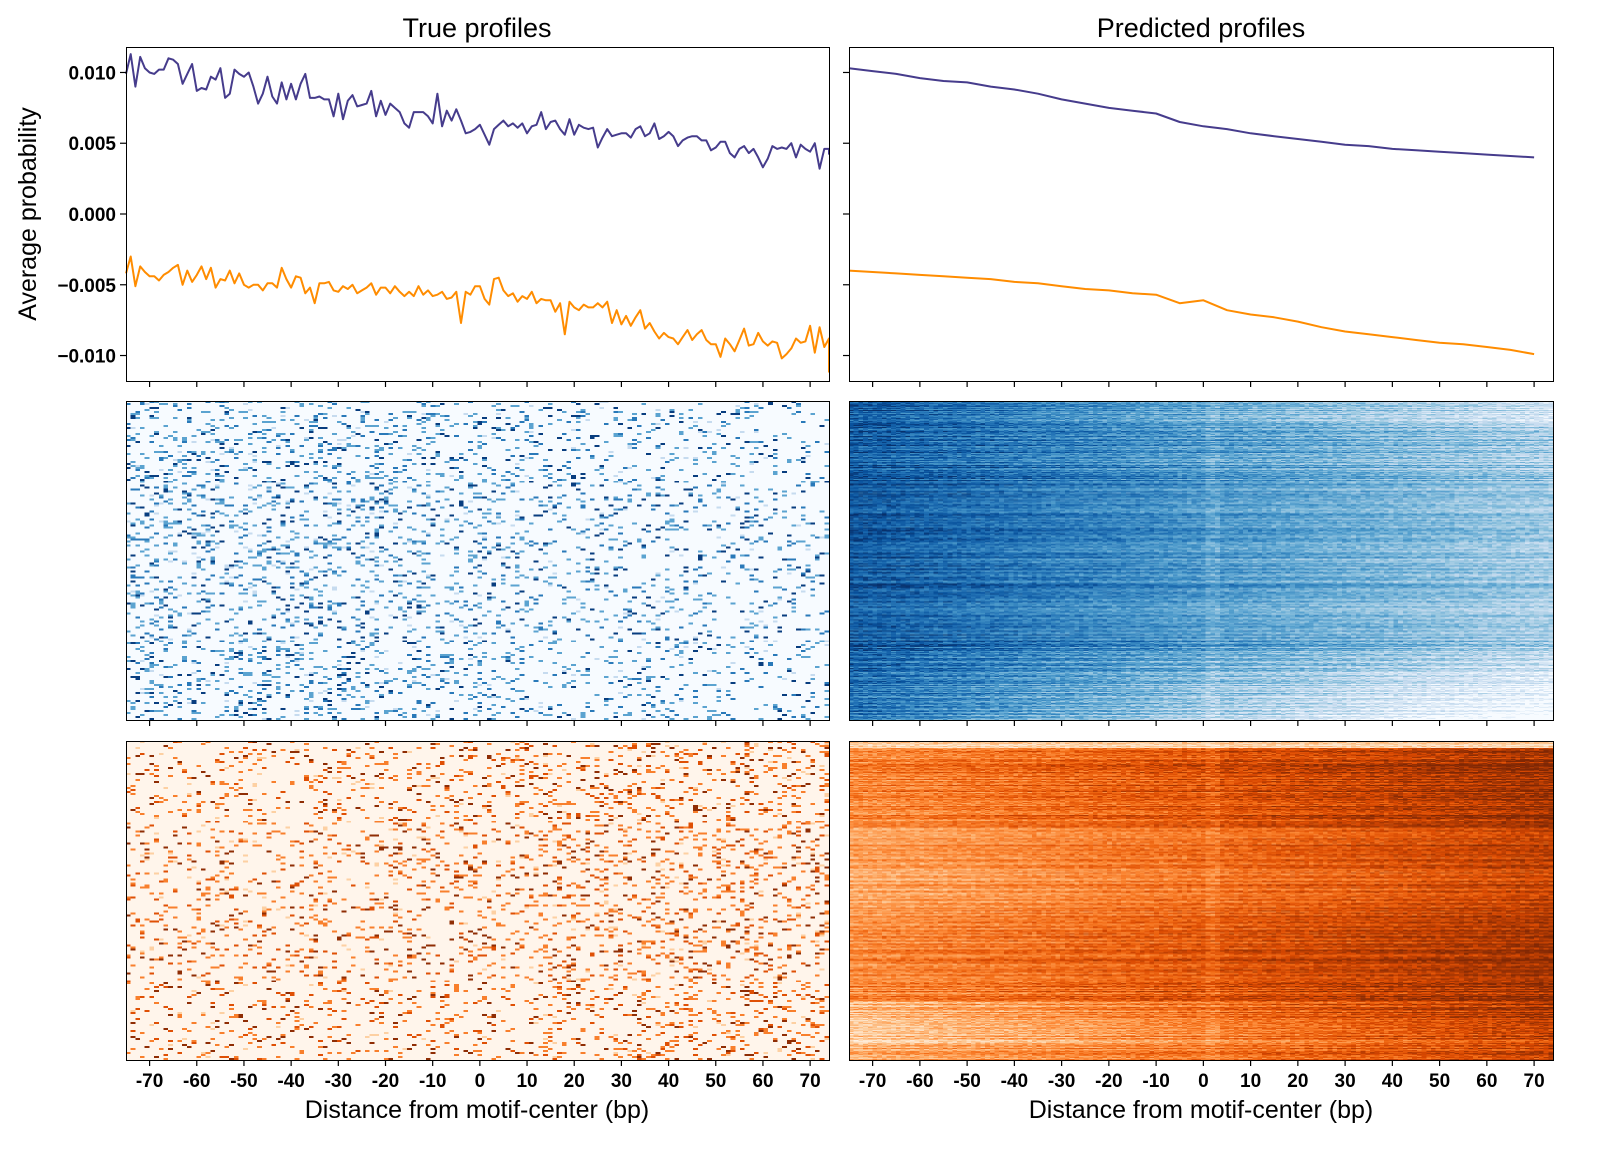 Image resolution: width=1600 pixels, height=1162 pixels. What do you see at coordinates (1201, 900) in the screenshot?
I see `heatmap-predicted-negative` at bounding box center [1201, 900].